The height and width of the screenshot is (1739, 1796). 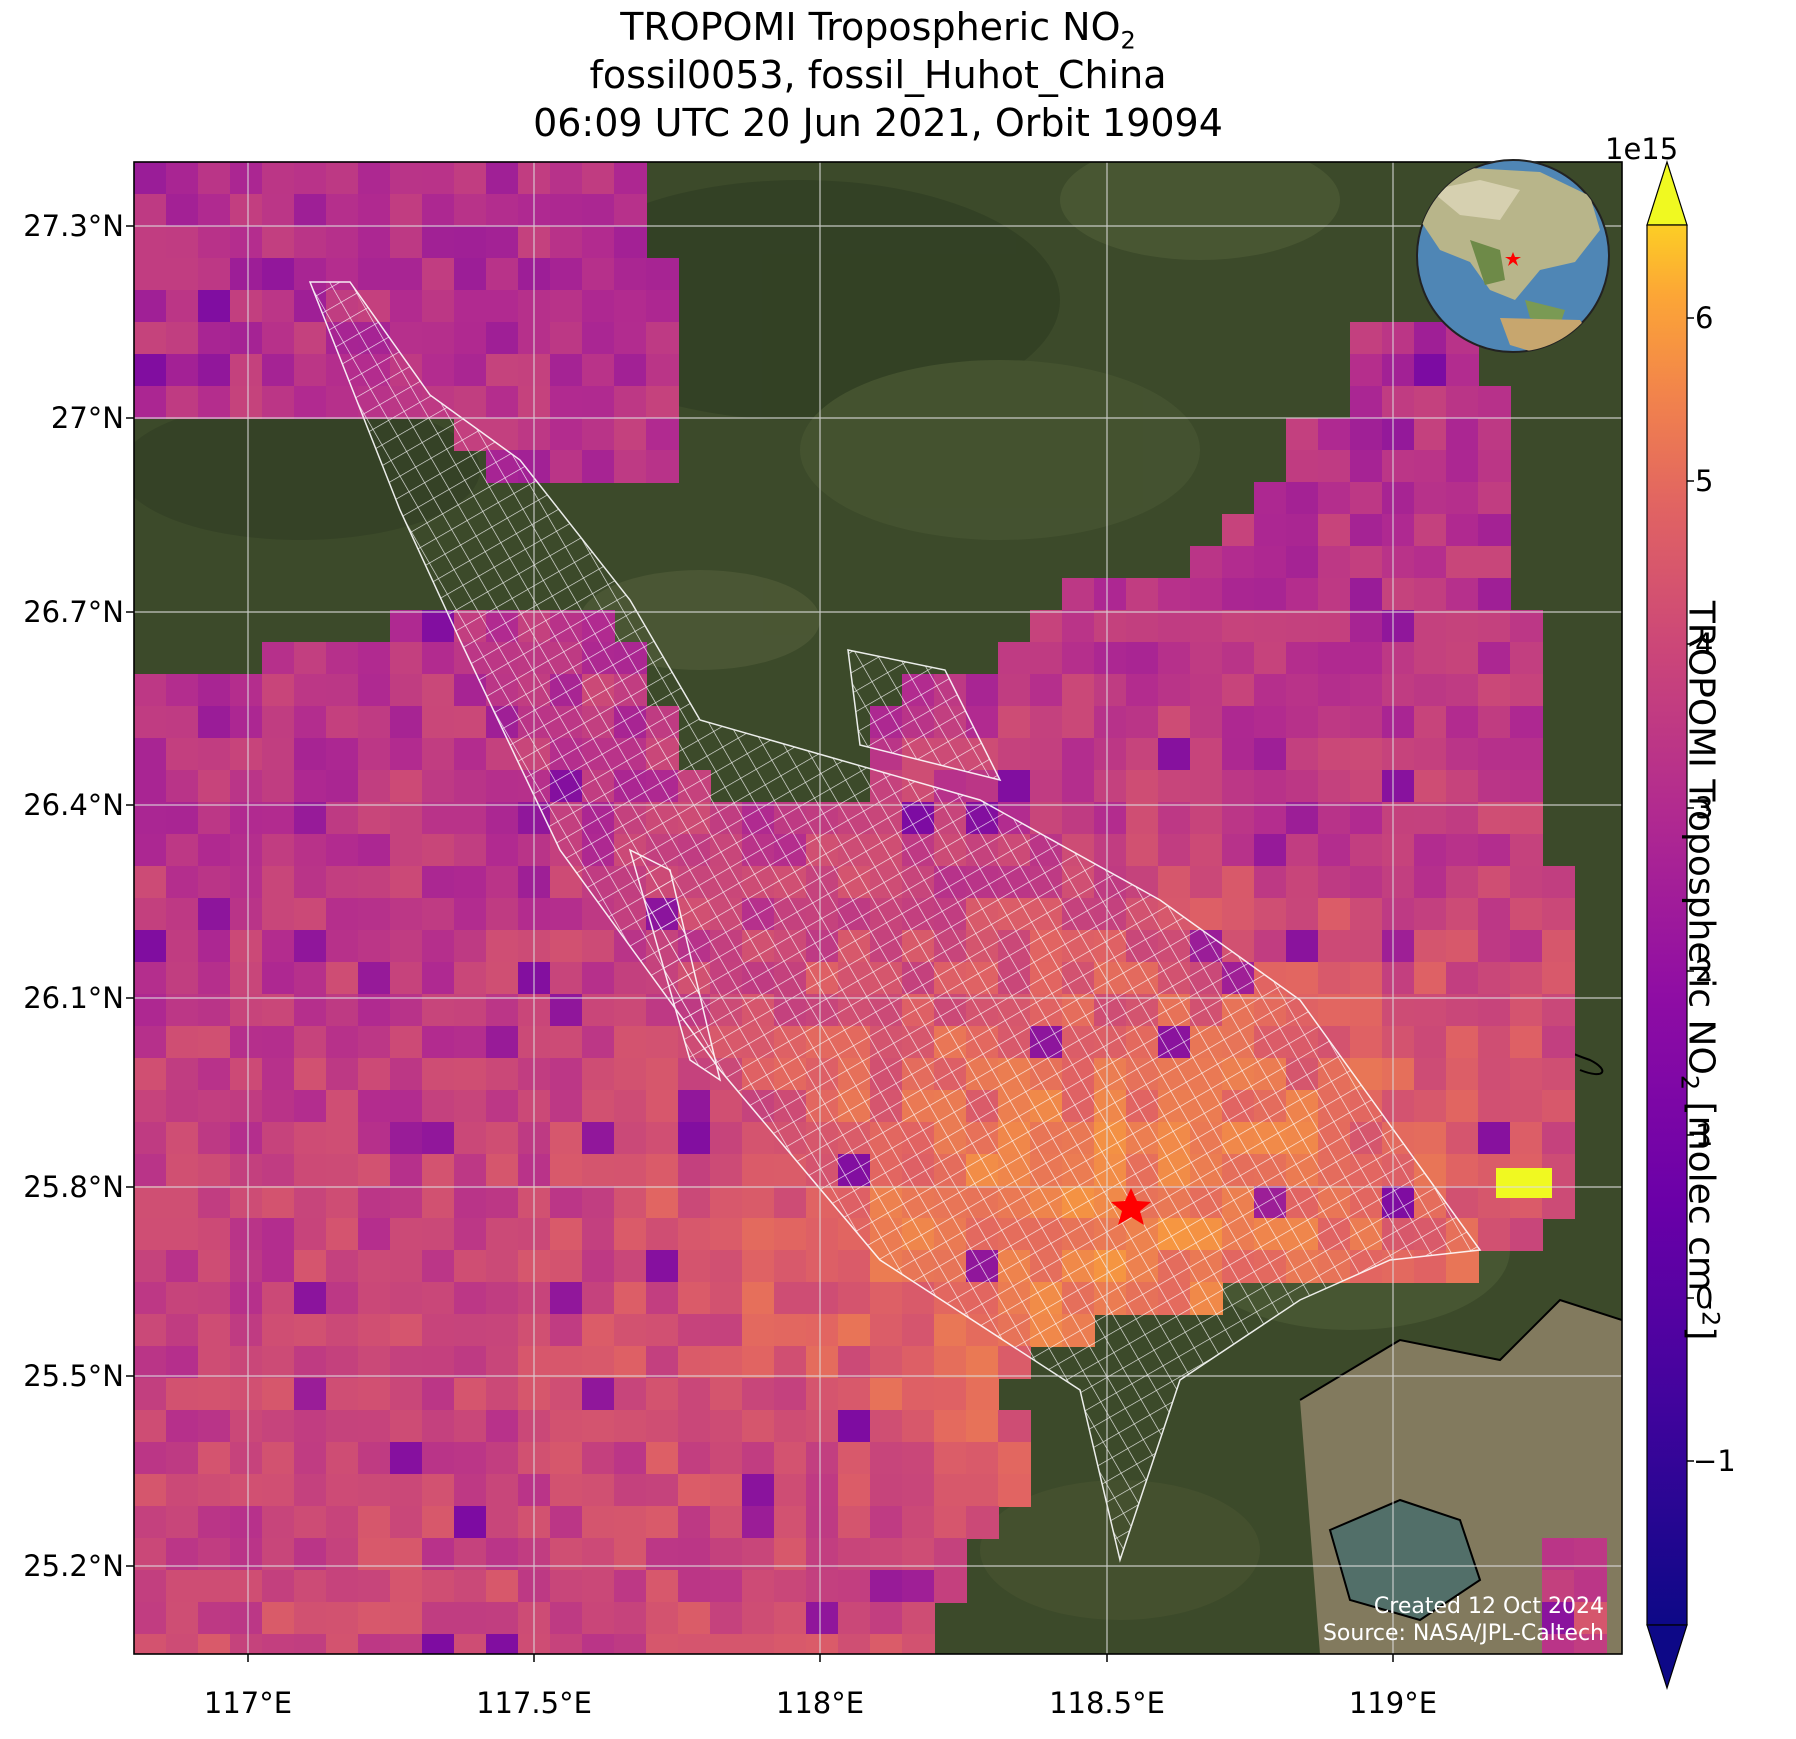 I want to click on globe-target-star, so click(x=1513, y=259).